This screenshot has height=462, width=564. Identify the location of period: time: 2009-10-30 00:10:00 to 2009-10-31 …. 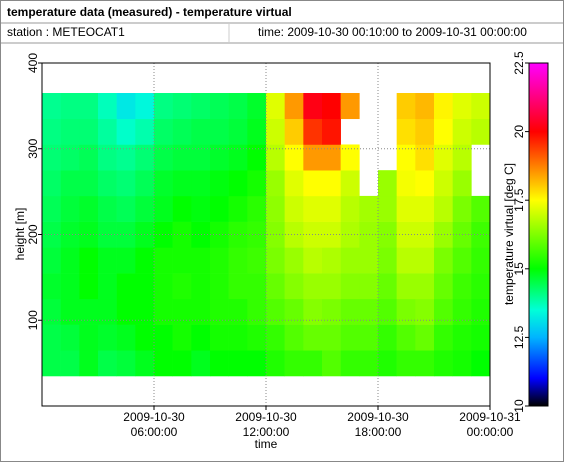
(392, 32).